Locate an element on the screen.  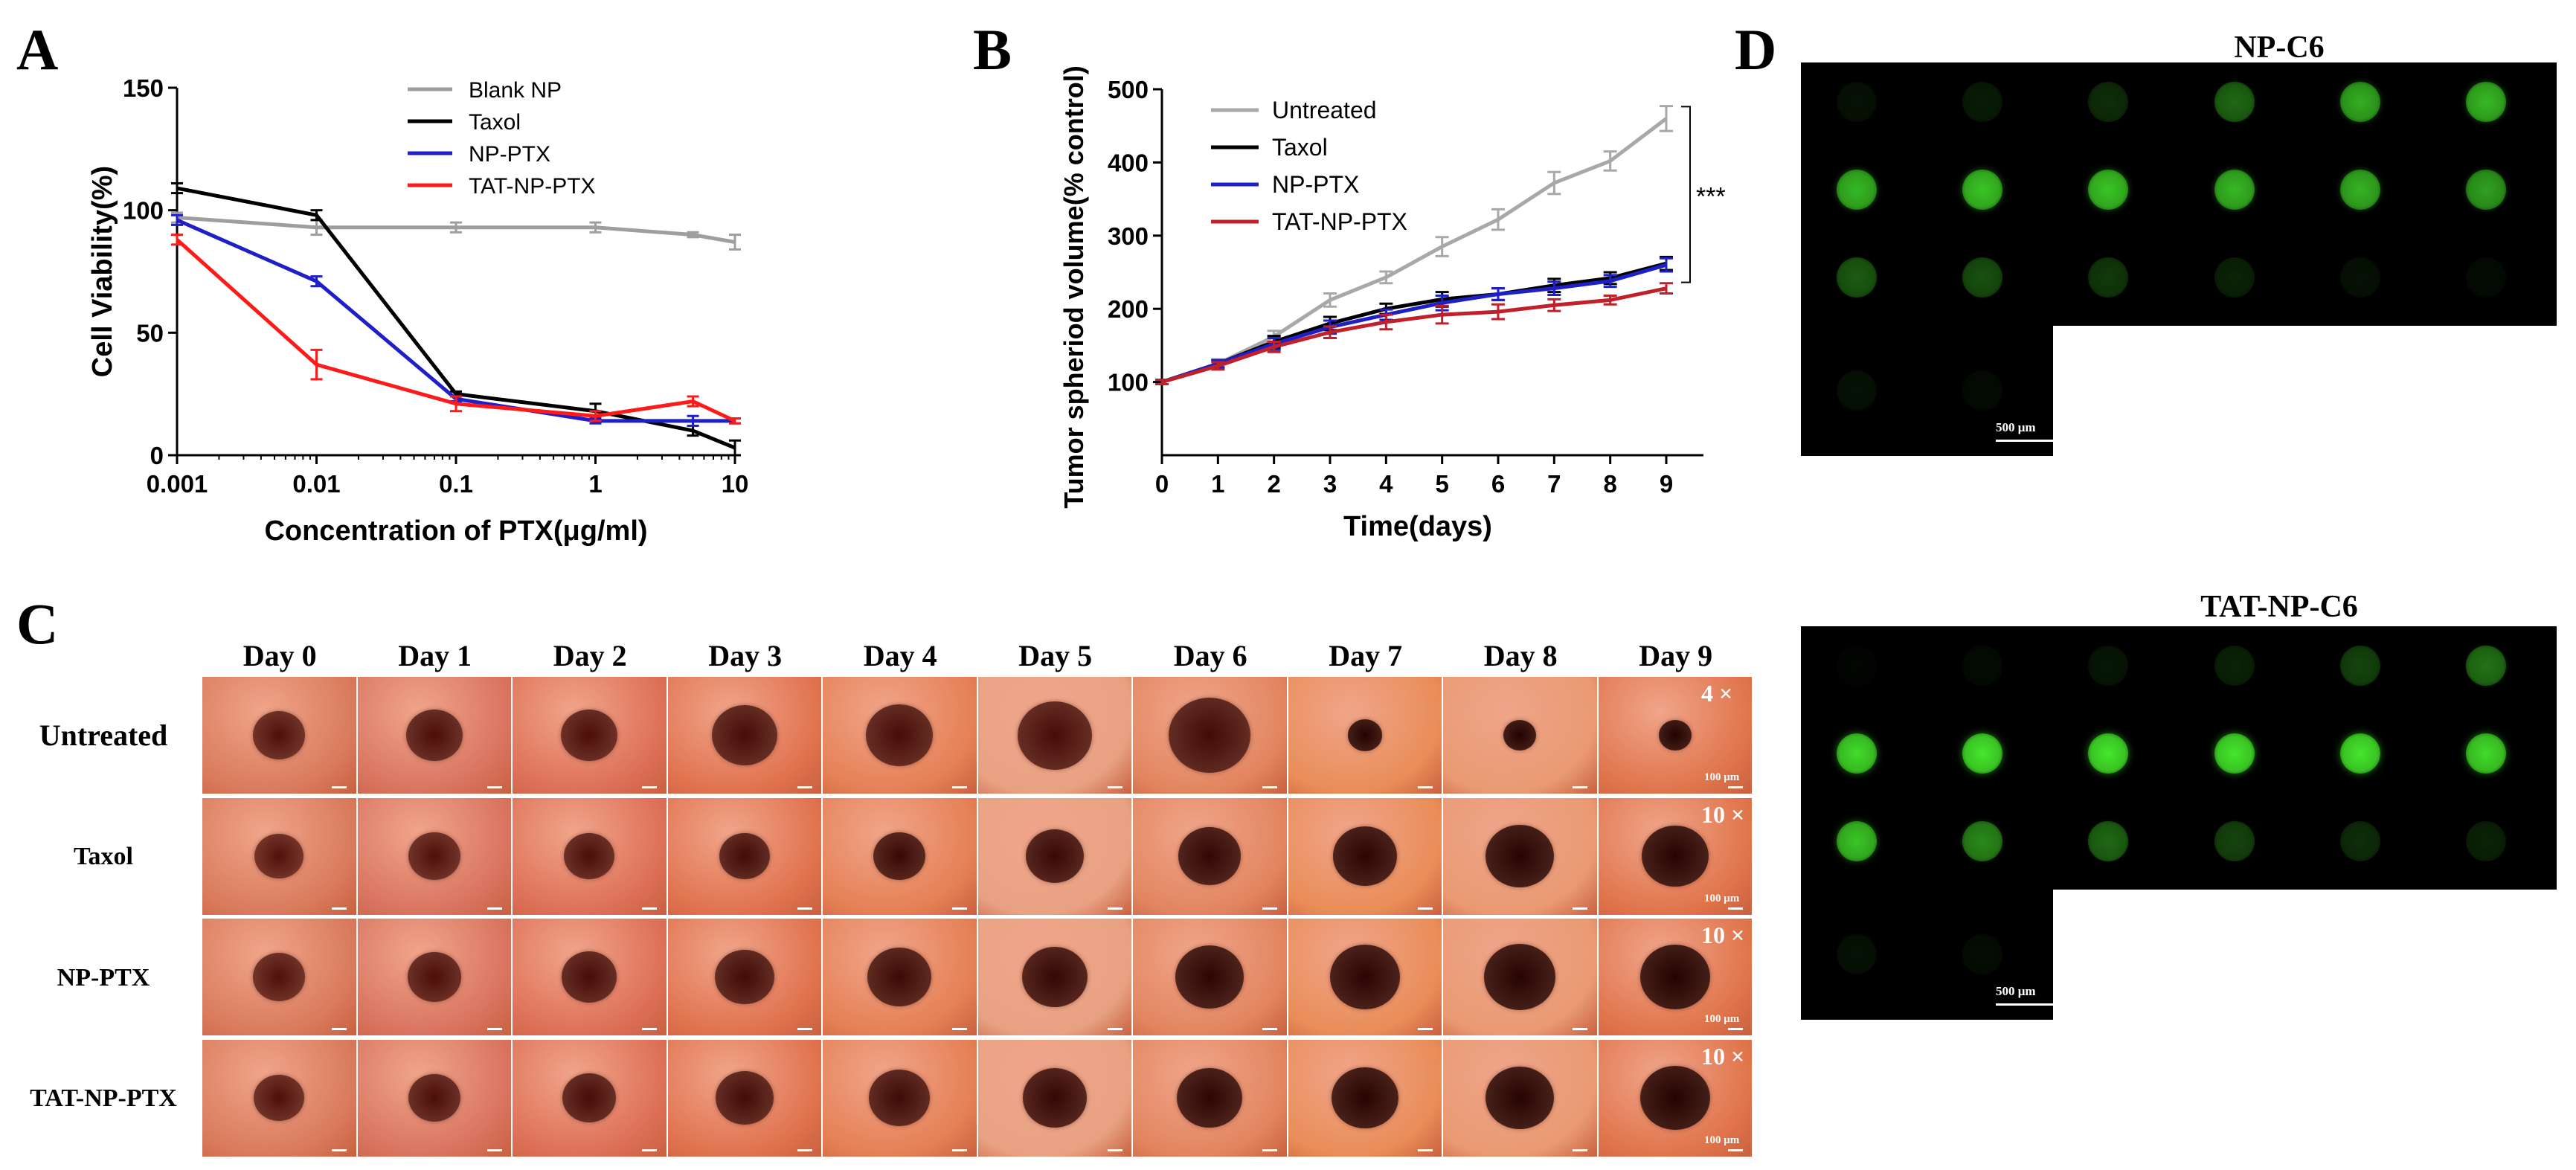
day-column-header: Day 3 is located at coordinates (745, 655).